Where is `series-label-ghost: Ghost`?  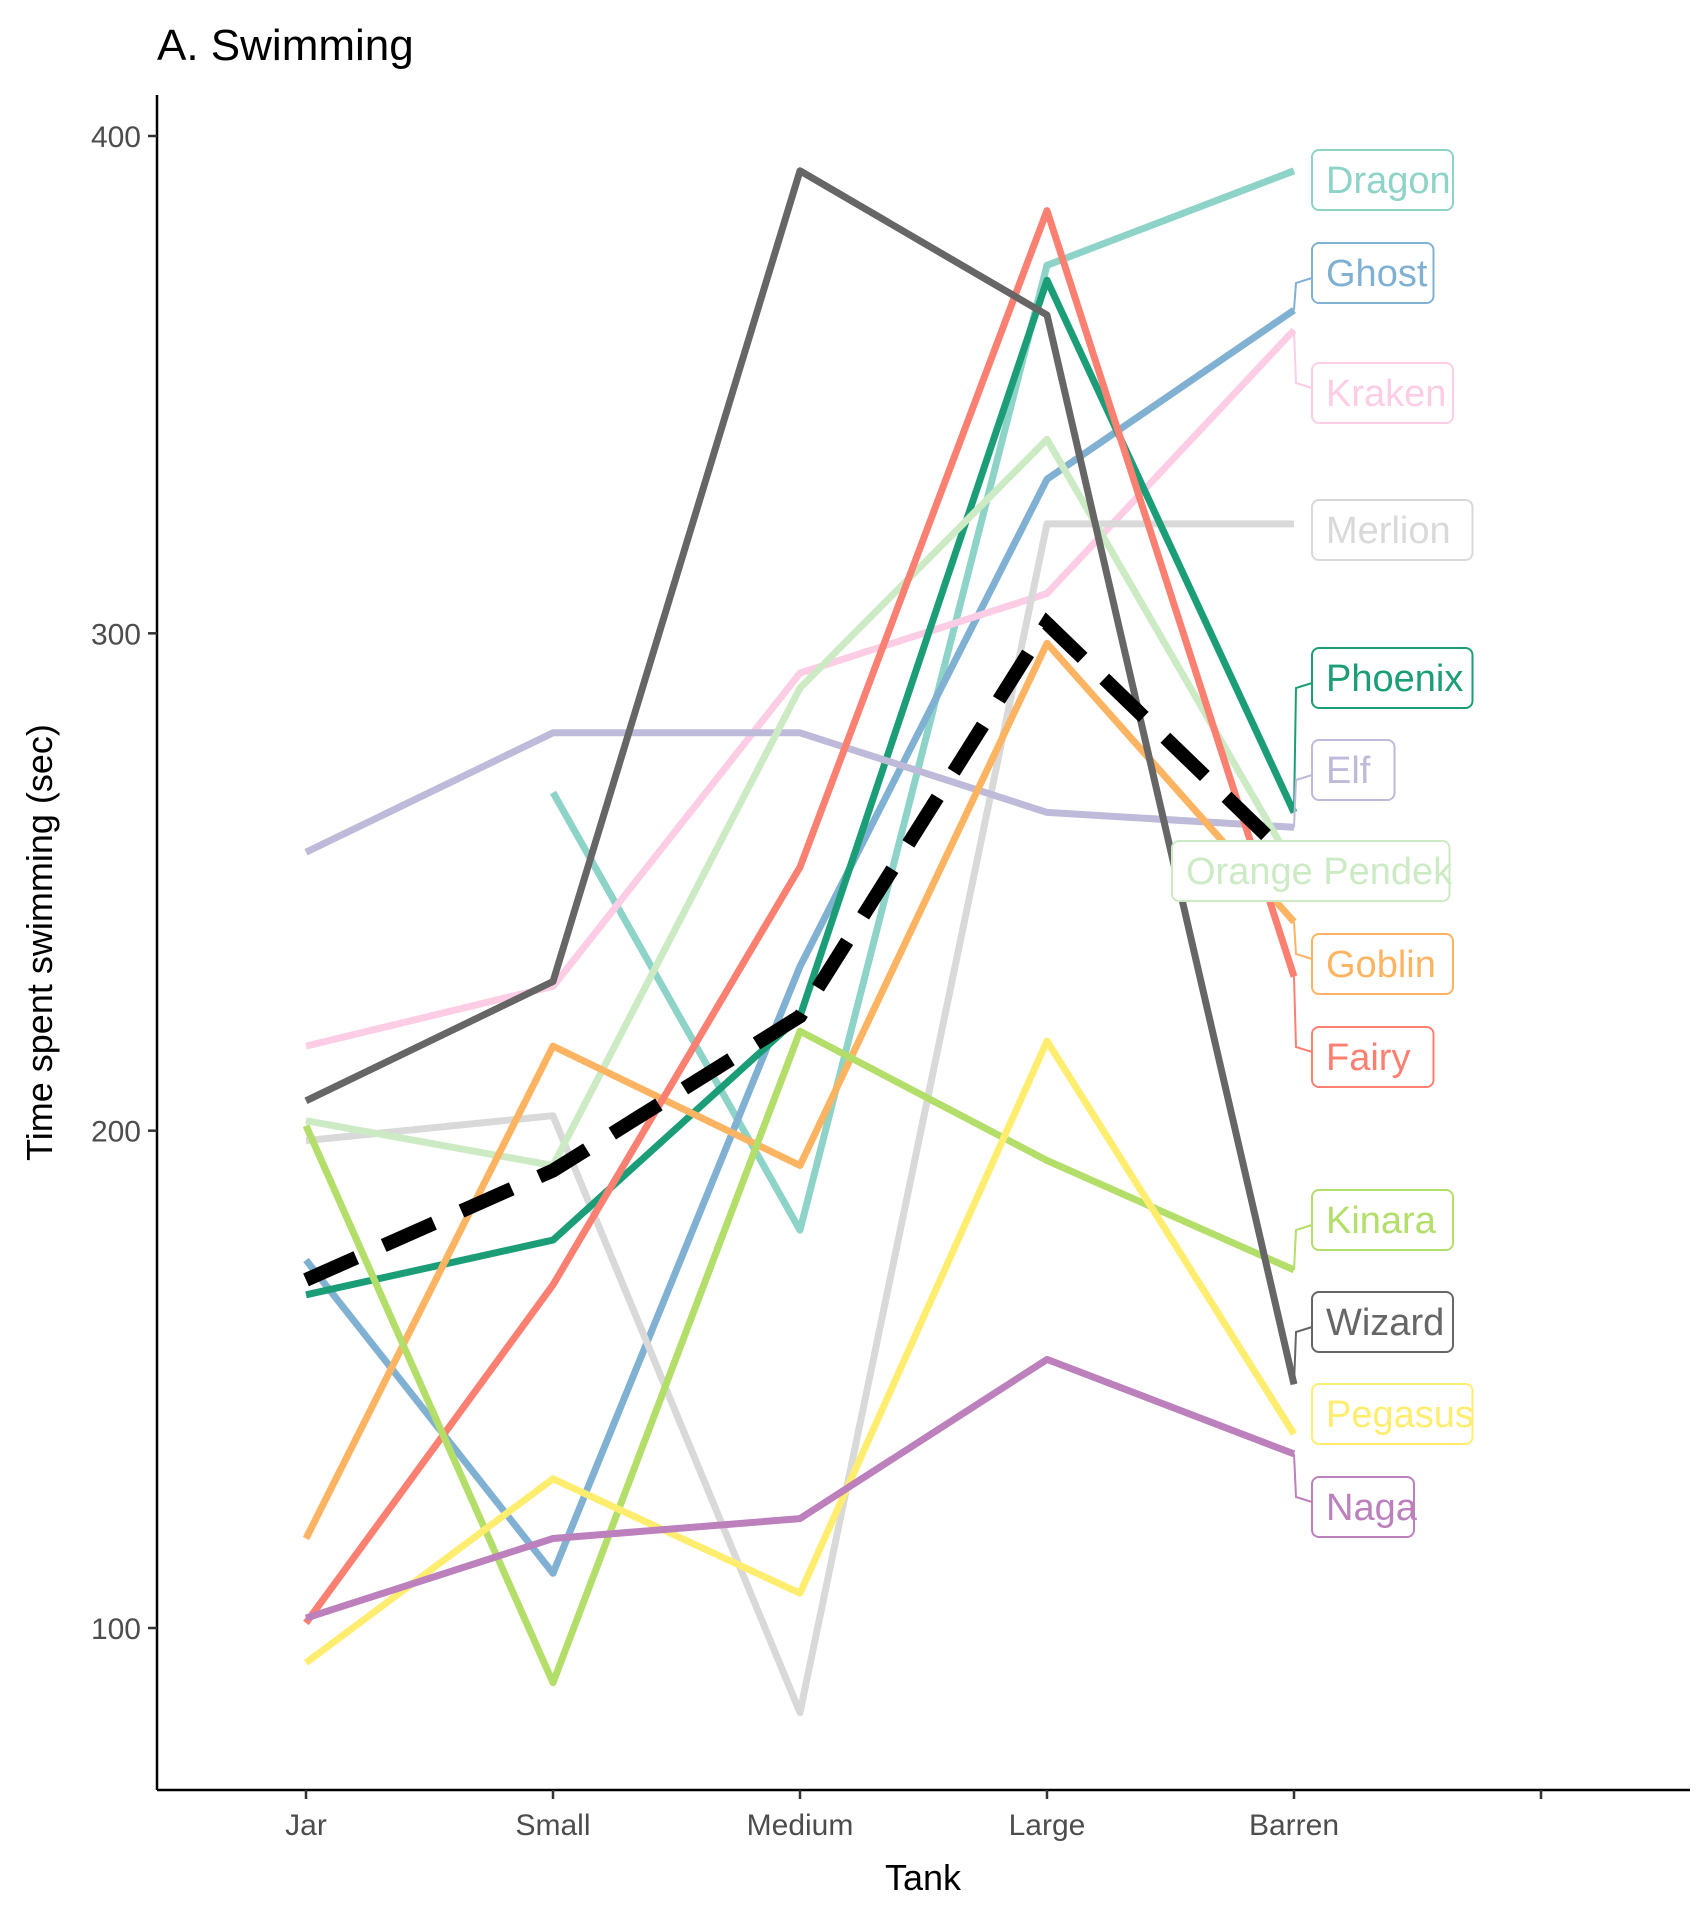 series-label-ghost: Ghost is located at coordinates (1364, 276).